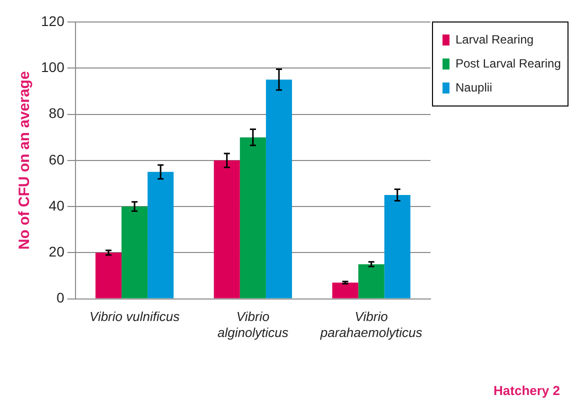 This screenshot has height=419, width=576. I want to click on y-tick-label: 60, so click(56, 159).